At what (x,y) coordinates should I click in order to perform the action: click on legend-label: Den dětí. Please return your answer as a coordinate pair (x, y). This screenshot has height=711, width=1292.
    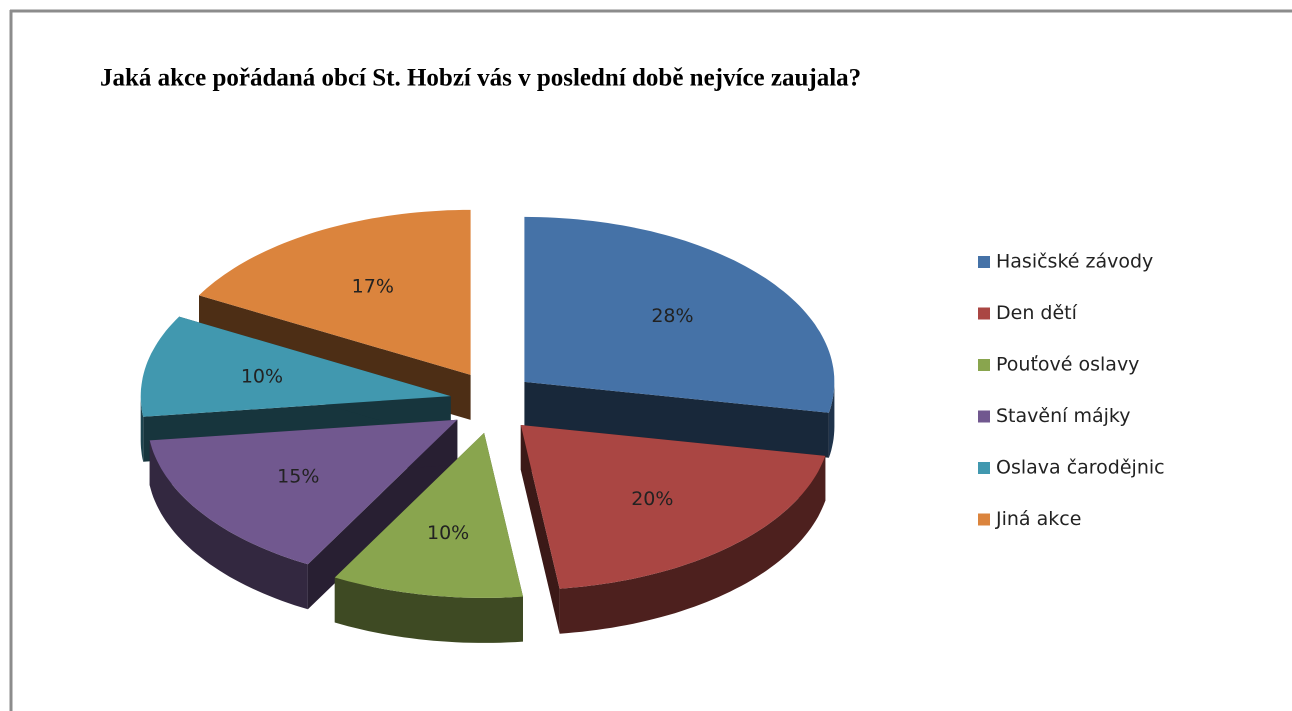
    Looking at the image, I should click on (1037, 313).